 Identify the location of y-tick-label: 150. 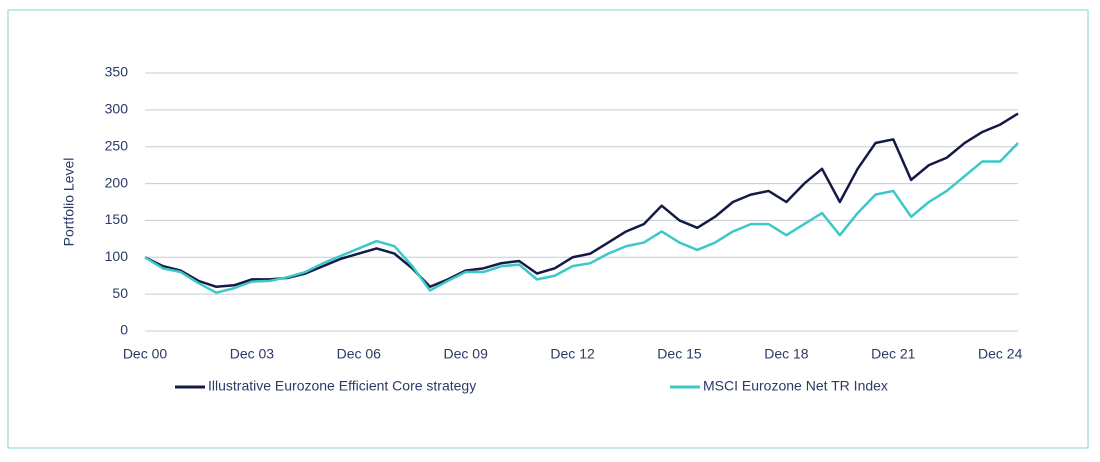
(117, 219).